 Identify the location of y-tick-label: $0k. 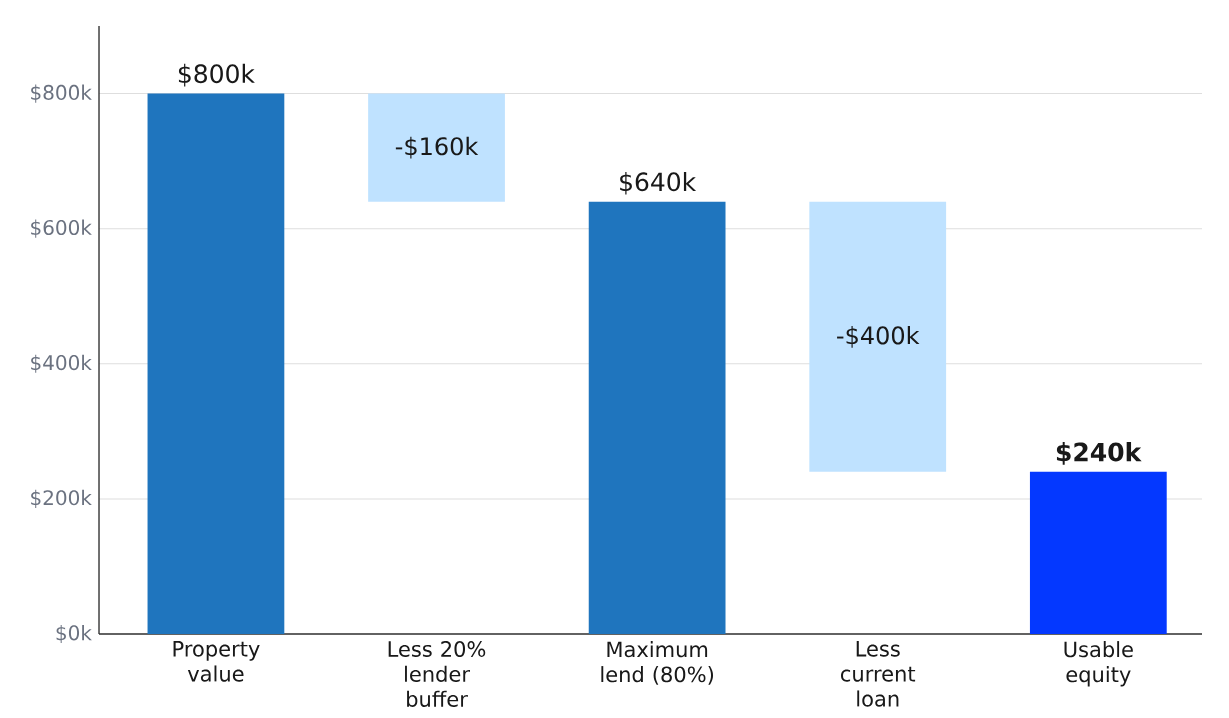
(74, 634).